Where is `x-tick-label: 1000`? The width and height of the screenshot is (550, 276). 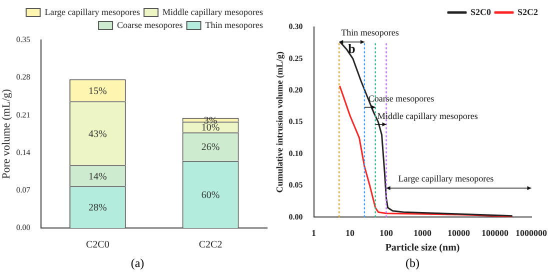 x-tick-label: 1000 is located at coordinates (423, 233).